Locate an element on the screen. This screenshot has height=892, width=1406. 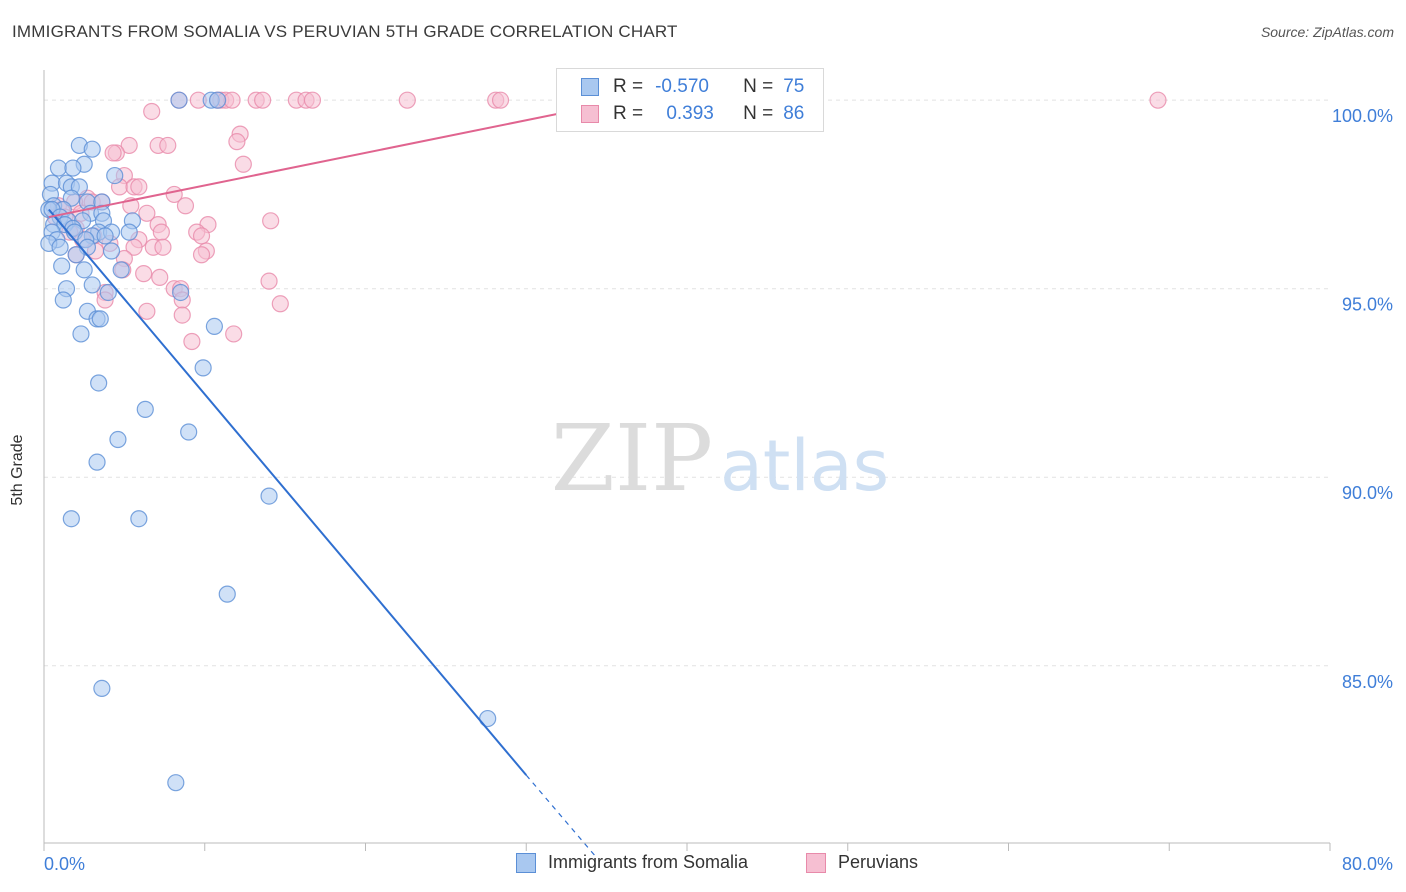
legend-item-somalia: Immigrants from Somalia is located at coordinates (632, 862).